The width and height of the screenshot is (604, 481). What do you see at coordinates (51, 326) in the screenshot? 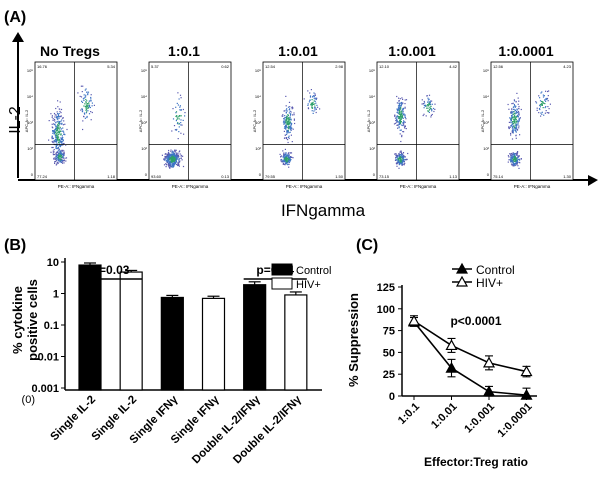
I see `panel-b-y-tick-label: 0.1` at bounding box center [51, 326].